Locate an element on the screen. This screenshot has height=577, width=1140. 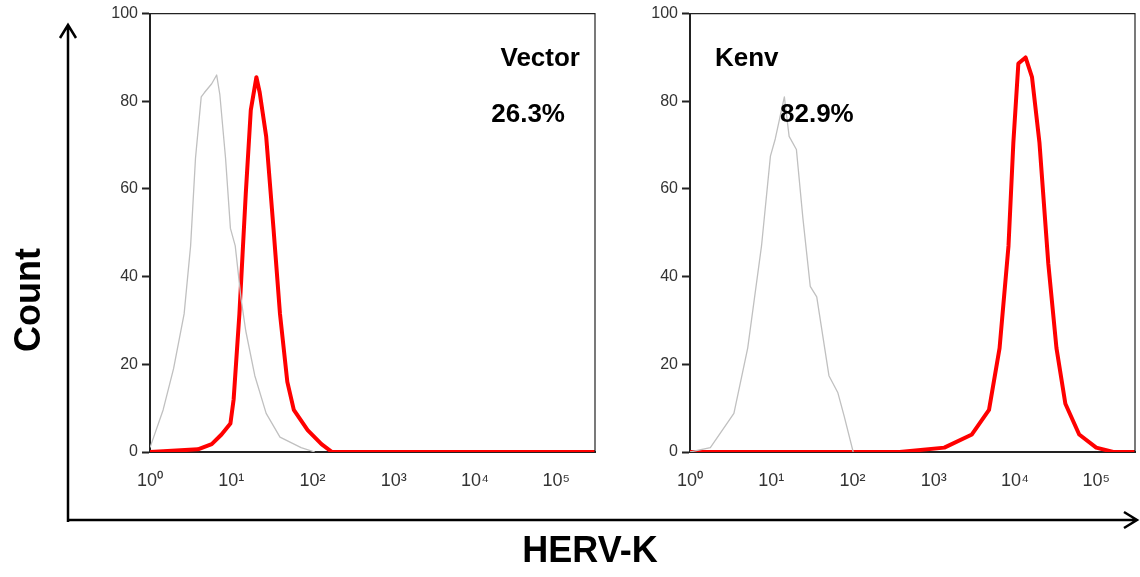
annotation: 82.9% is located at coordinates (817, 112).